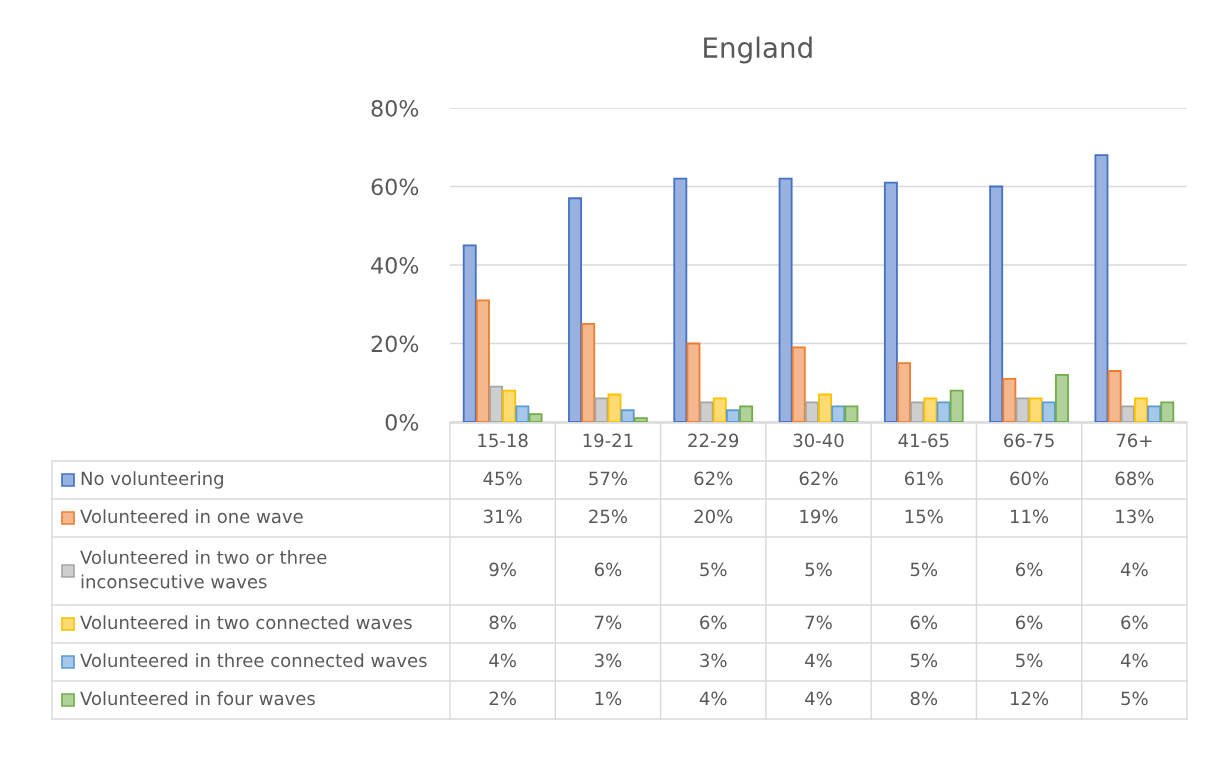  What do you see at coordinates (1029, 440) in the screenshot?
I see `x-tick-label: 66-75` at bounding box center [1029, 440].